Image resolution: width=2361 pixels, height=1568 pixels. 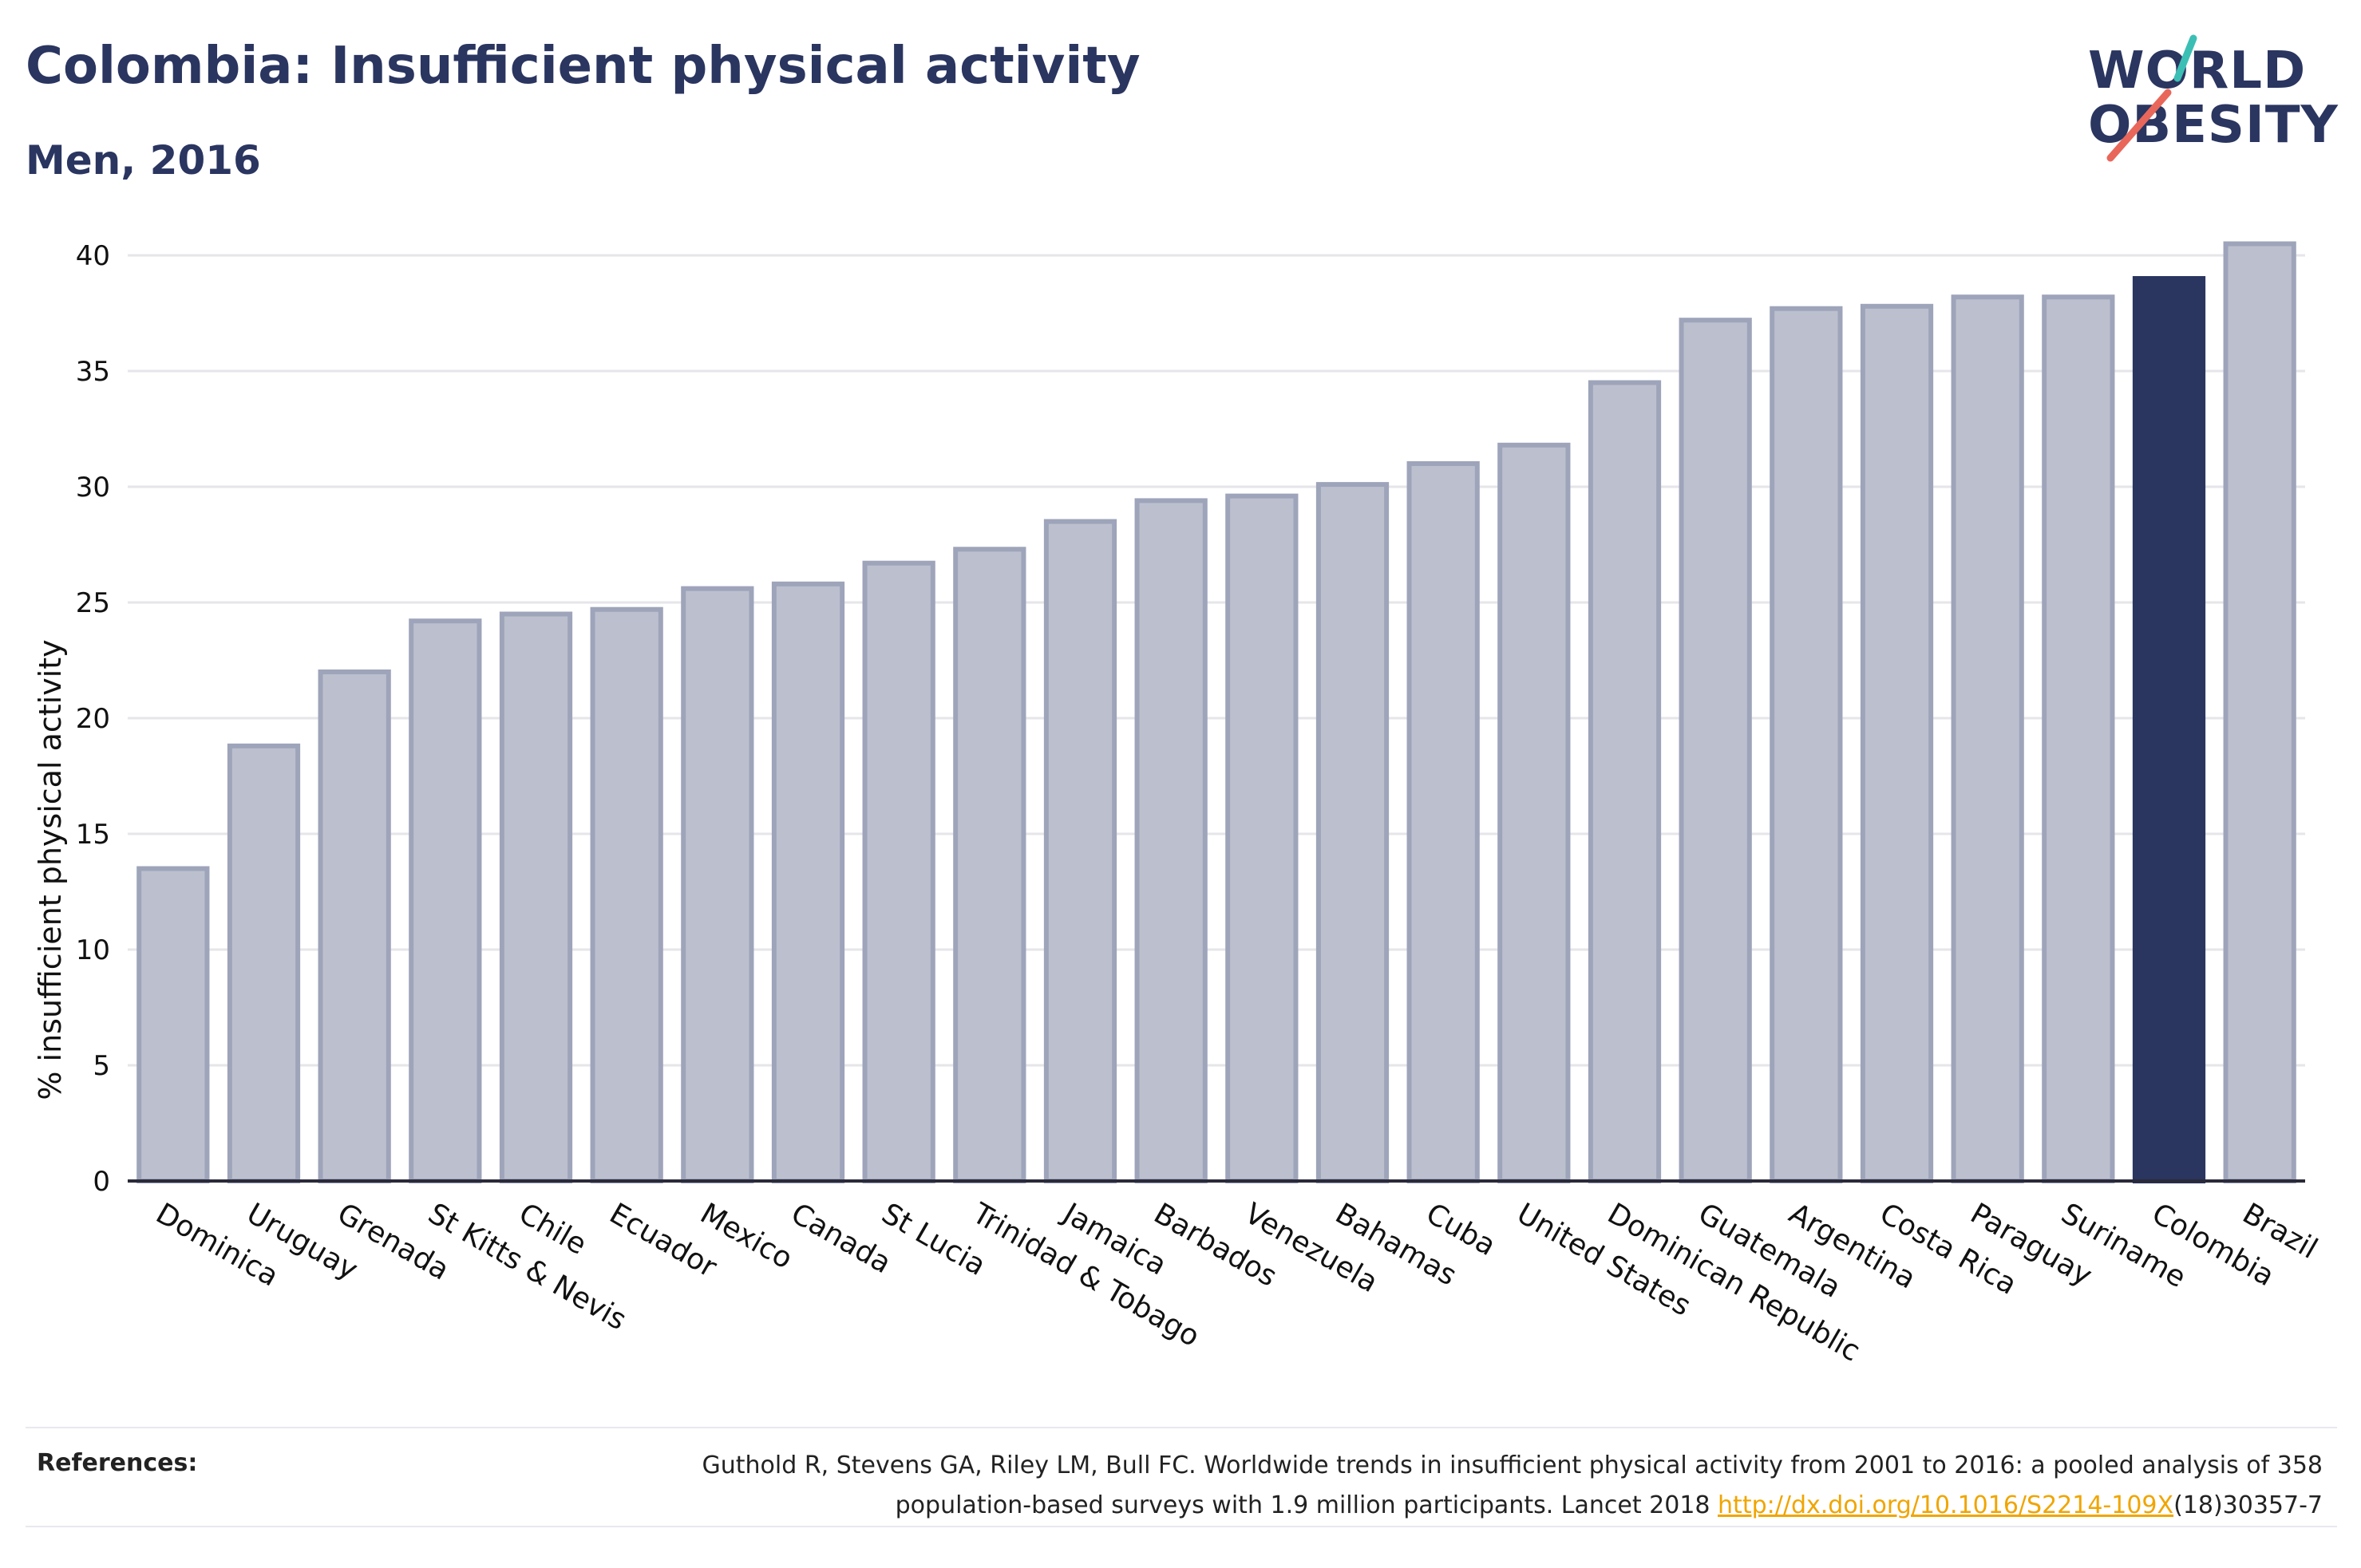 What do you see at coordinates (93, 719) in the screenshot?
I see `y-tick-label: 20` at bounding box center [93, 719].